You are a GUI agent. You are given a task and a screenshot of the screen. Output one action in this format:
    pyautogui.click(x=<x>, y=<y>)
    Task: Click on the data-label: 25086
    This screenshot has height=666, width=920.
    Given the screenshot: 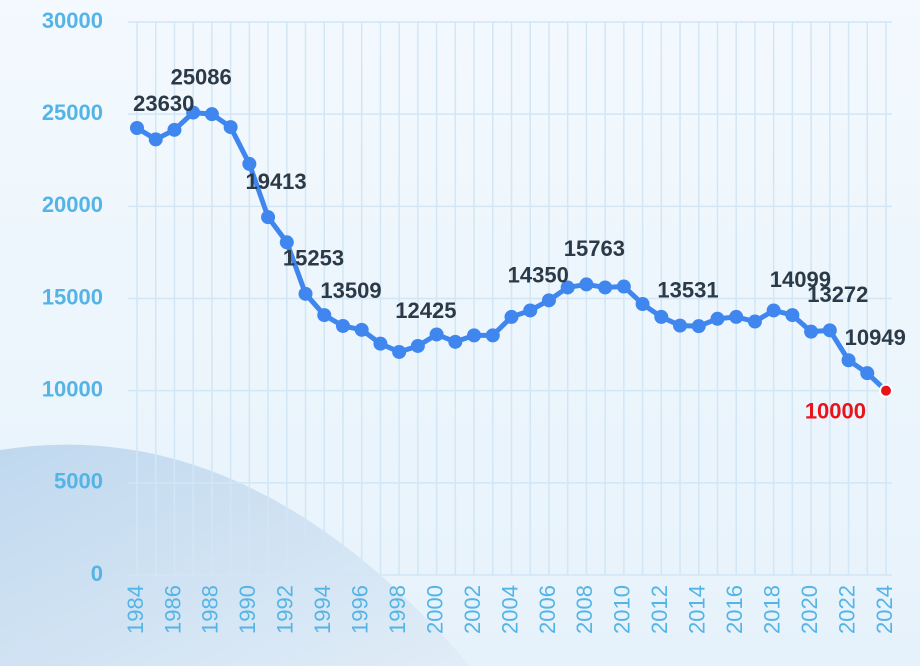 What is the action you would take?
    pyautogui.click(x=201, y=76)
    